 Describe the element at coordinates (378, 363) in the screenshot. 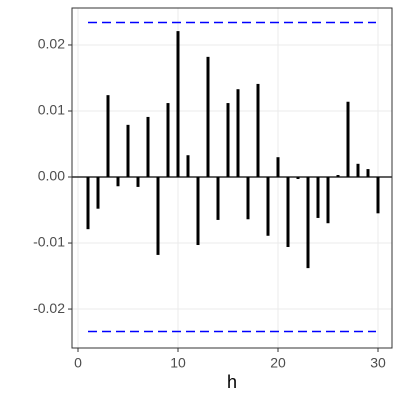

I see `x-tick-label: 30` at that location.